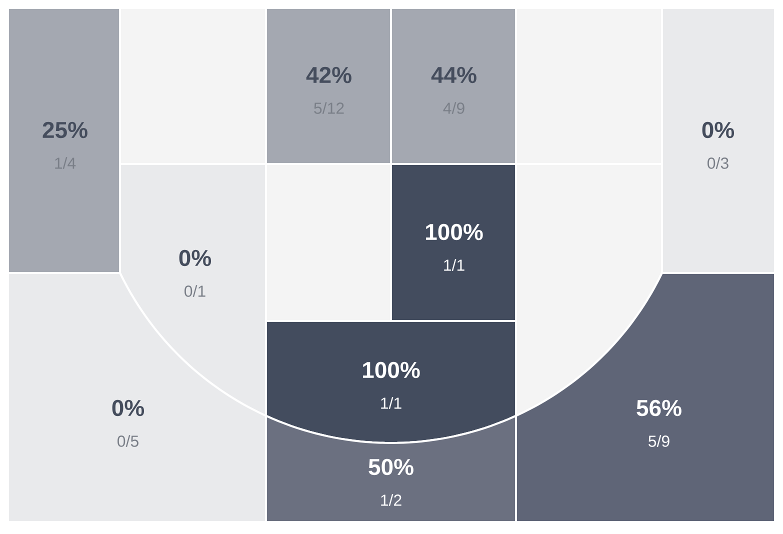 The width and height of the screenshot is (783, 534). What do you see at coordinates (659, 408) in the screenshot?
I see `data-label: 56%` at bounding box center [659, 408].